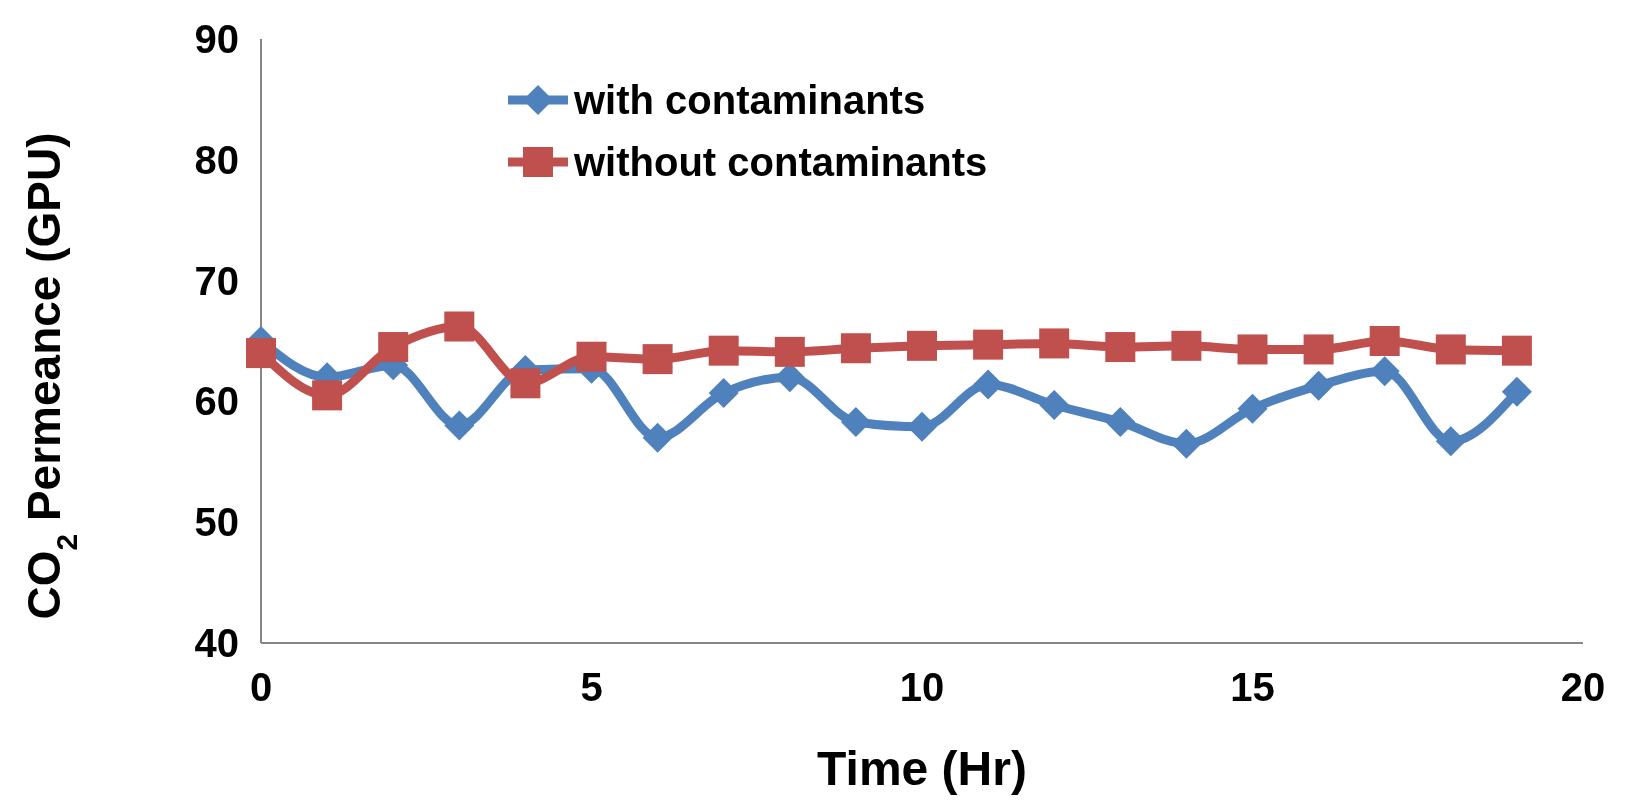  What do you see at coordinates (216, 401) in the screenshot?
I see `y-tick-label: 60` at bounding box center [216, 401].